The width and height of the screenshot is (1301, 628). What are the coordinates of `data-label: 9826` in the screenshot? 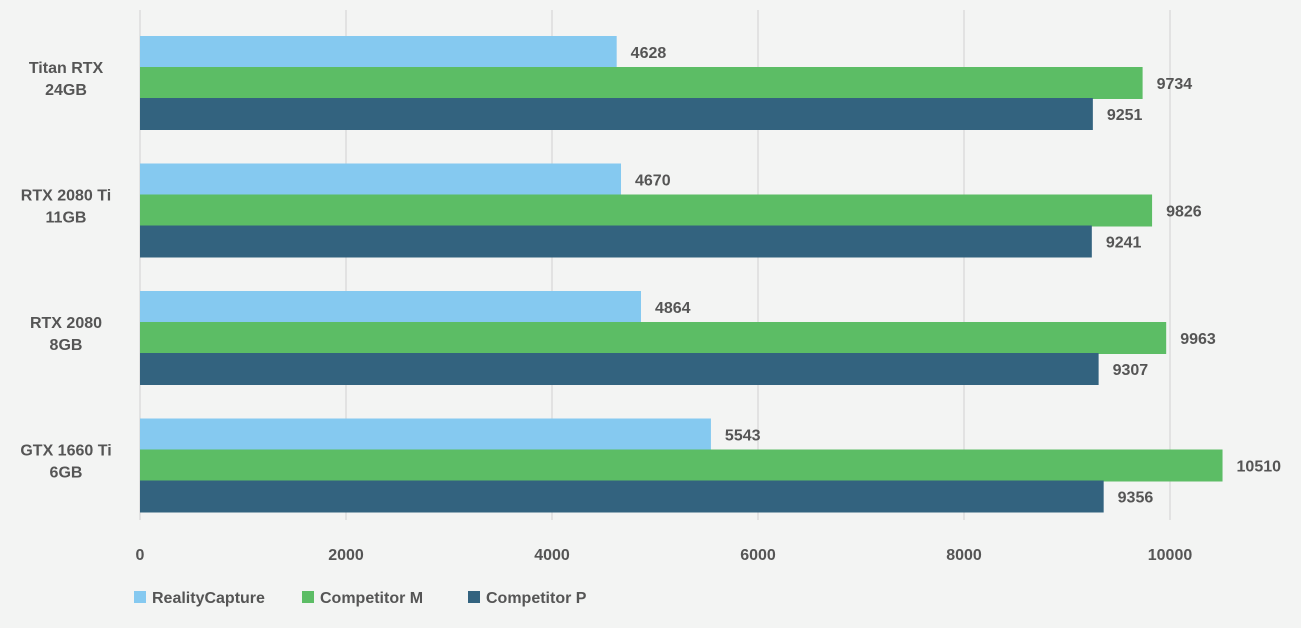 It's located at (1184, 212).